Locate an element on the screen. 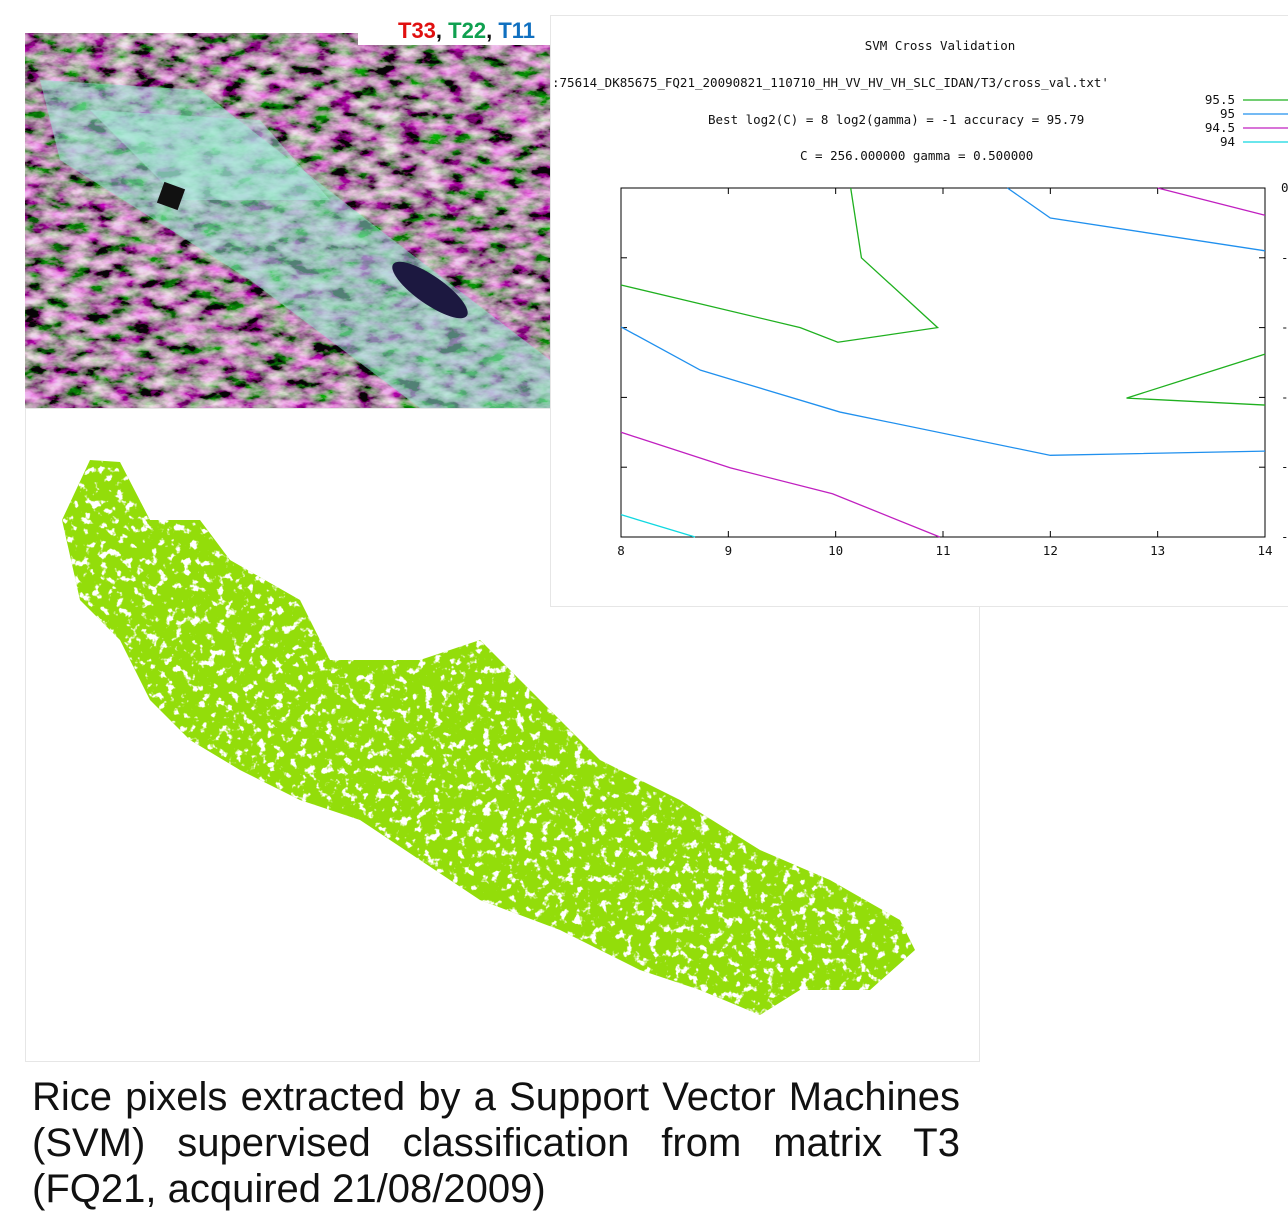  x-tick-label: 13 is located at coordinates (1157, 550).